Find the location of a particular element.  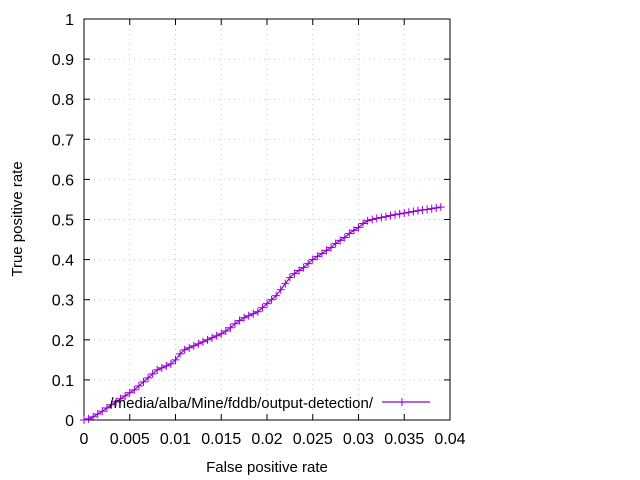

x-tick-label: 0.025 is located at coordinates (313, 439).